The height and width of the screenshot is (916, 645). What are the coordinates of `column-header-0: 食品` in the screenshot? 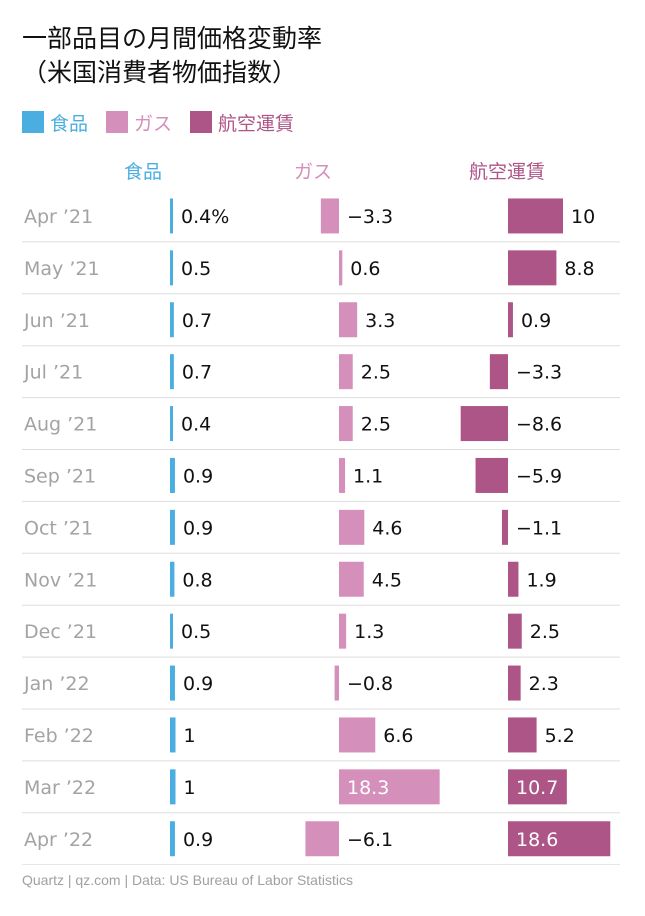 It's located at (143, 172).